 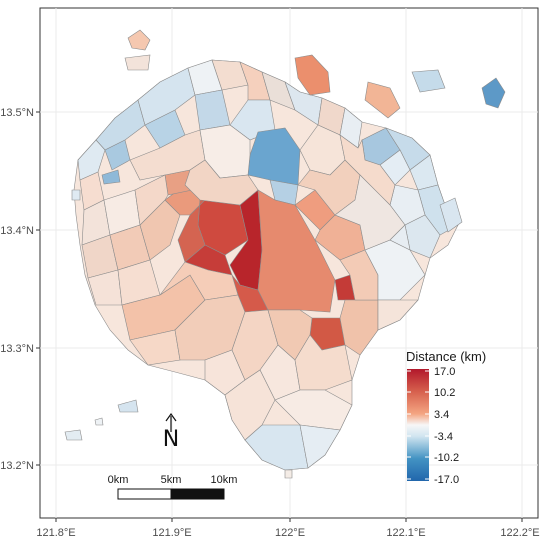 I want to click on island-e, so click(x=451, y=215).